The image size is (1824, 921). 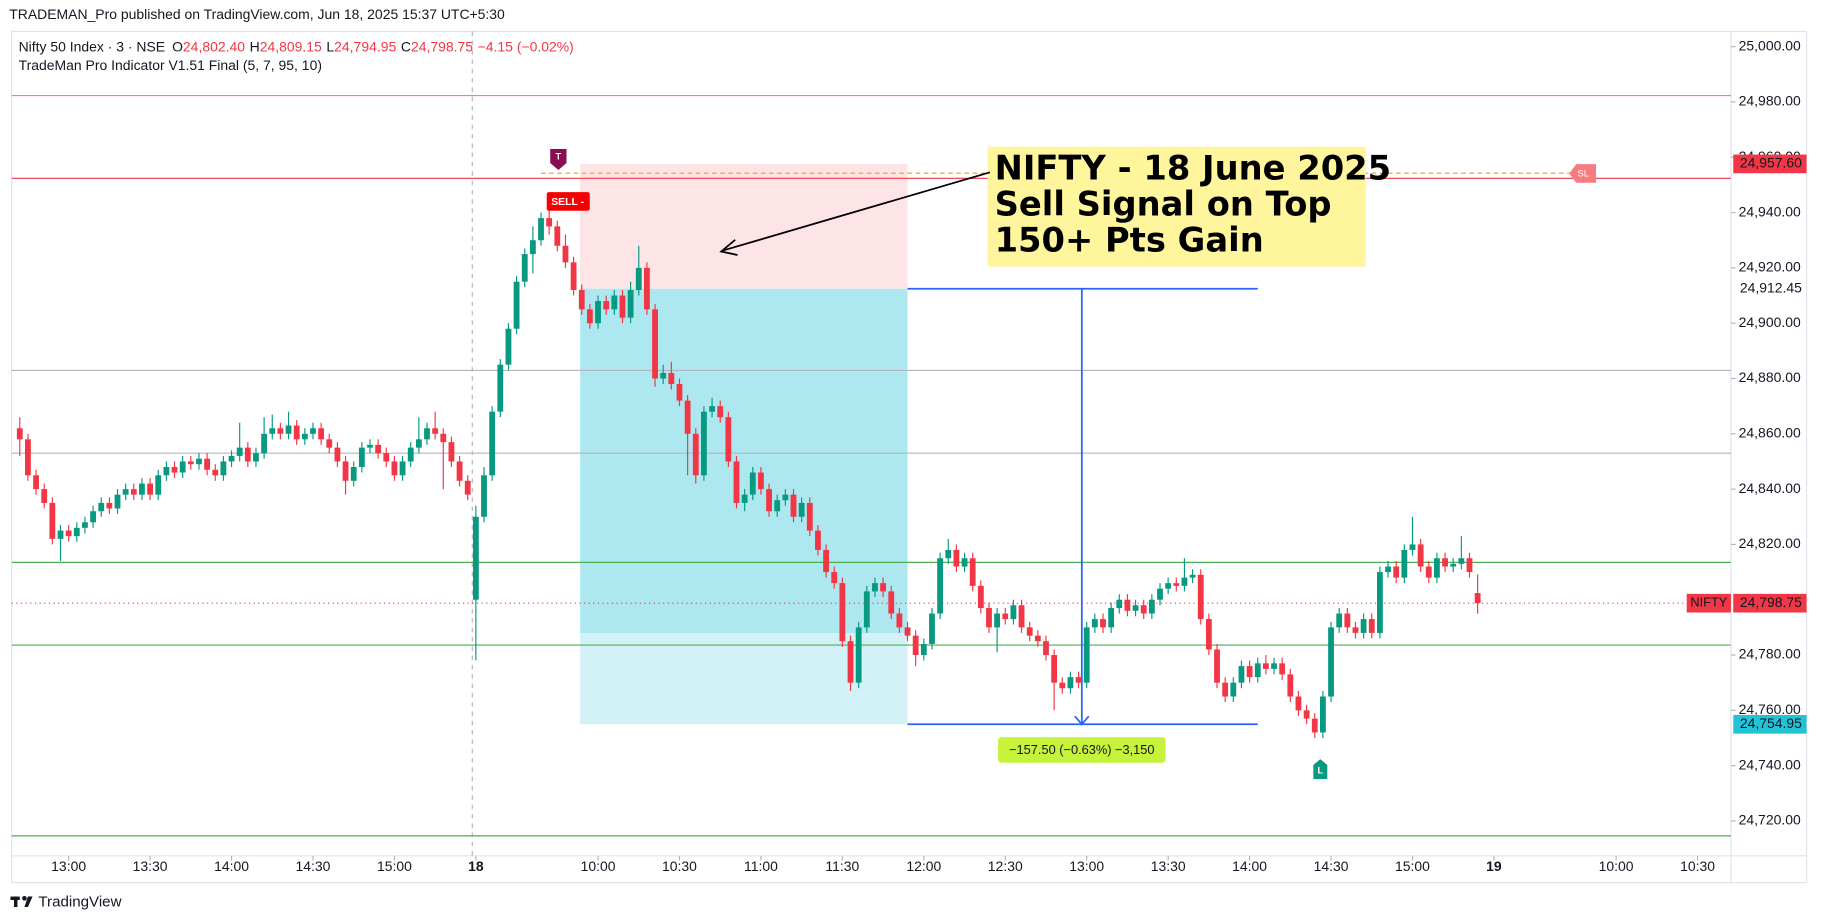 I want to click on measure-label: −157.50 (−0.63%) −3,150, so click(x=1081, y=749).